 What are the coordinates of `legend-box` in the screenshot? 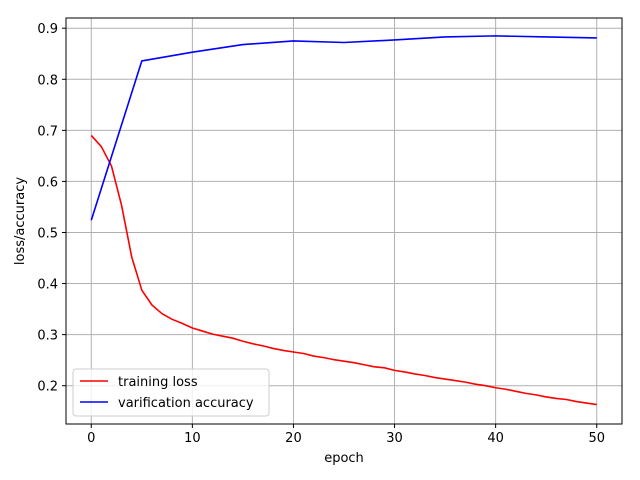 It's located at (171, 392).